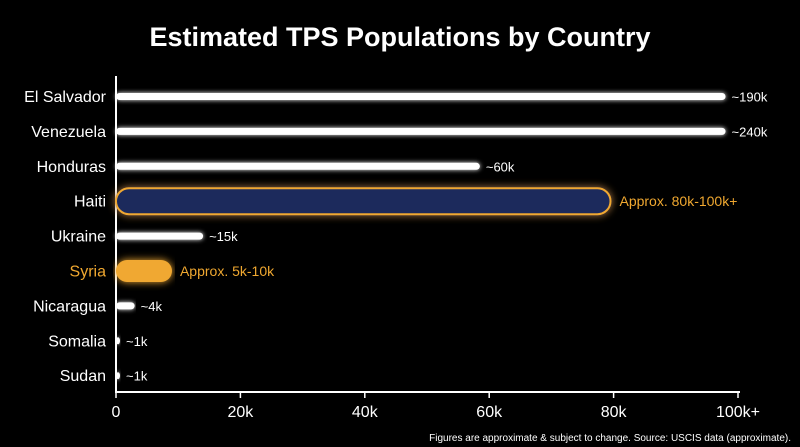 This screenshot has width=800, height=447. I want to click on category-label-ukraine: Ukraine, so click(78, 237).